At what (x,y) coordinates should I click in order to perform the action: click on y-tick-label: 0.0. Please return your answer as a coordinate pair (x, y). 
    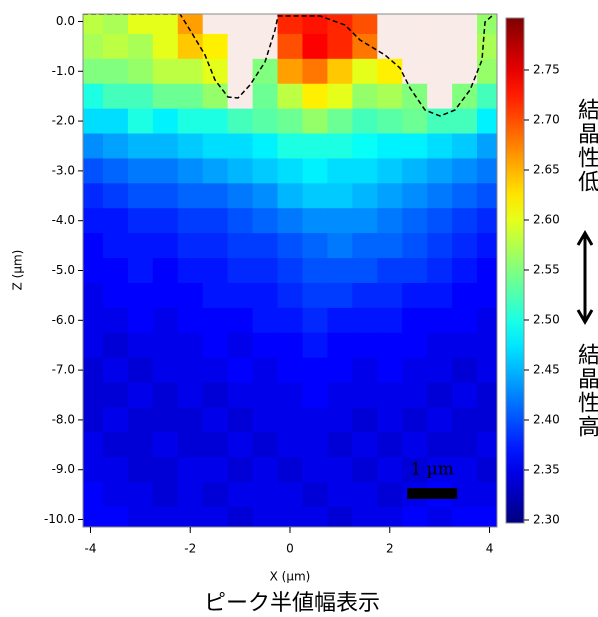
    Looking at the image, I should click on (65, 21).